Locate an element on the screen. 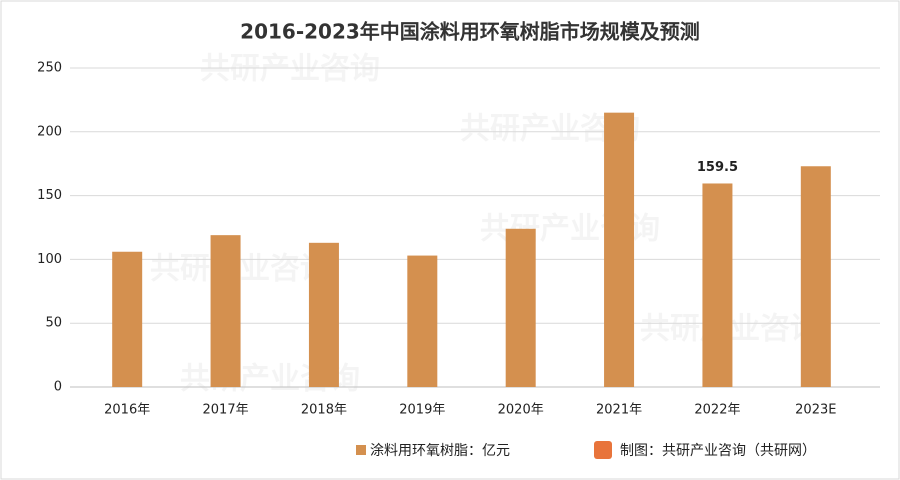  x-tick-label: 2021年 is located at coordinates (619, 410).